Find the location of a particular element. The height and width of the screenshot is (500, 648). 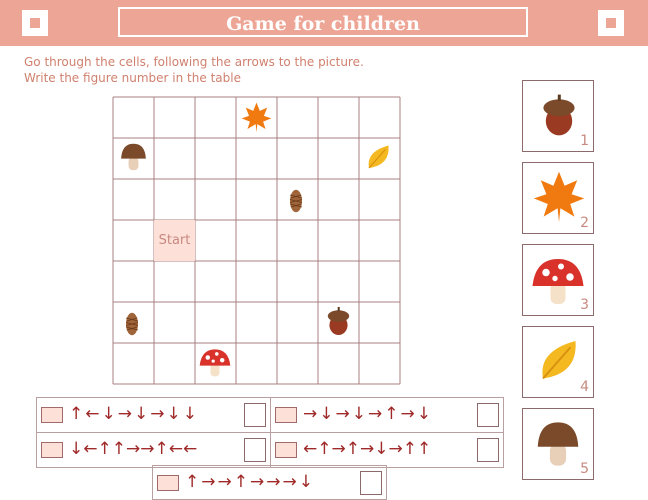

picture-card: 5 is located at coordinates (558, 444).